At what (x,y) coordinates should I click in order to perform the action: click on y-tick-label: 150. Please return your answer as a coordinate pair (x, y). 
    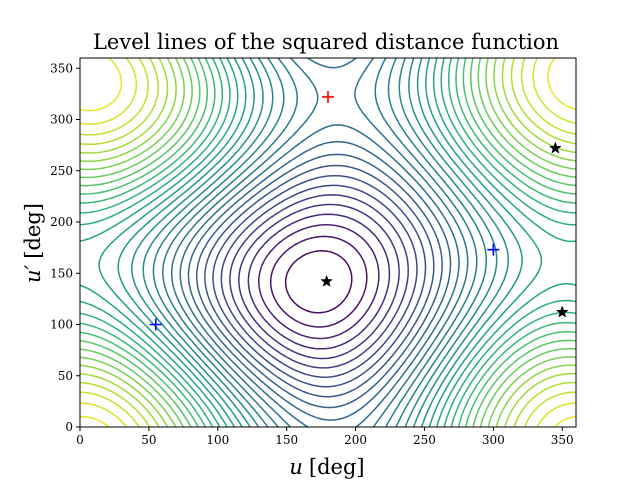
    Looking at the image, I should click on (61, 273).